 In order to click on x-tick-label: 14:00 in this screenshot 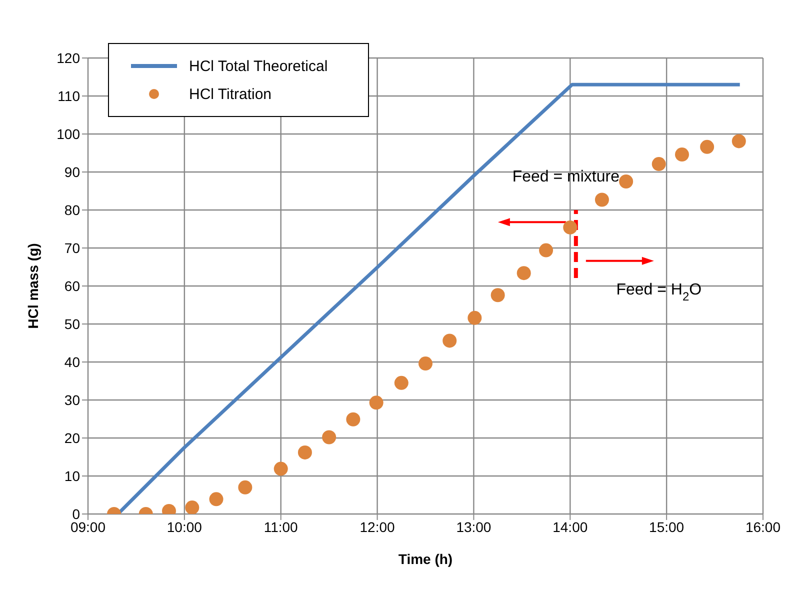, I will do `click(570, 526)`.